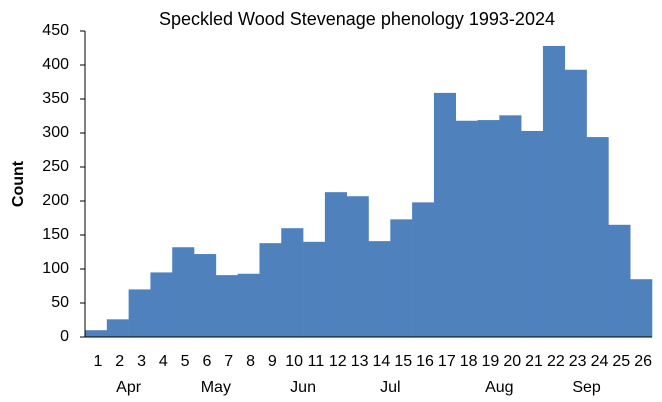 This screenshot has height=402, width=662. I want to click on x-tick-label: 3, so click(141, 361).